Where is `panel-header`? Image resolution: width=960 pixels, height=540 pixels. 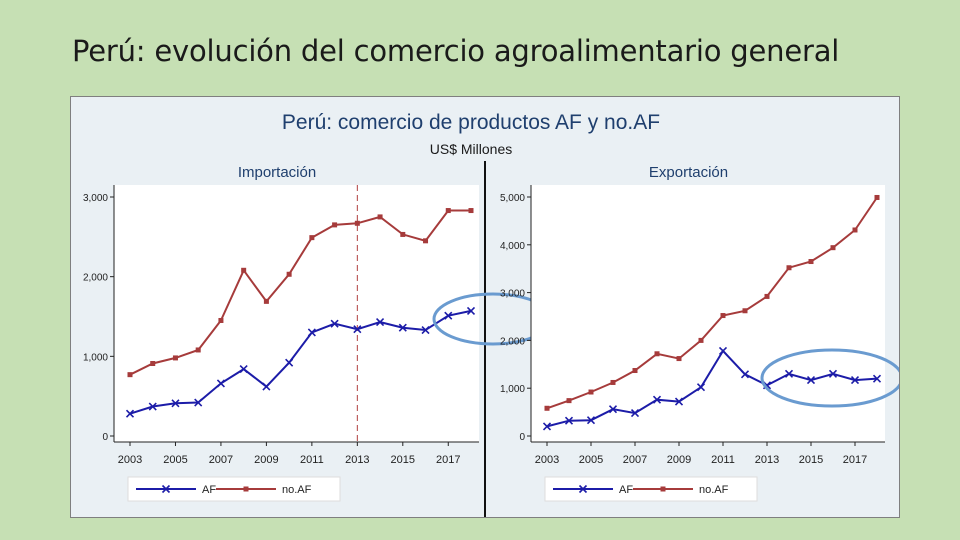 panel-header is located at coordinates (277, 173).